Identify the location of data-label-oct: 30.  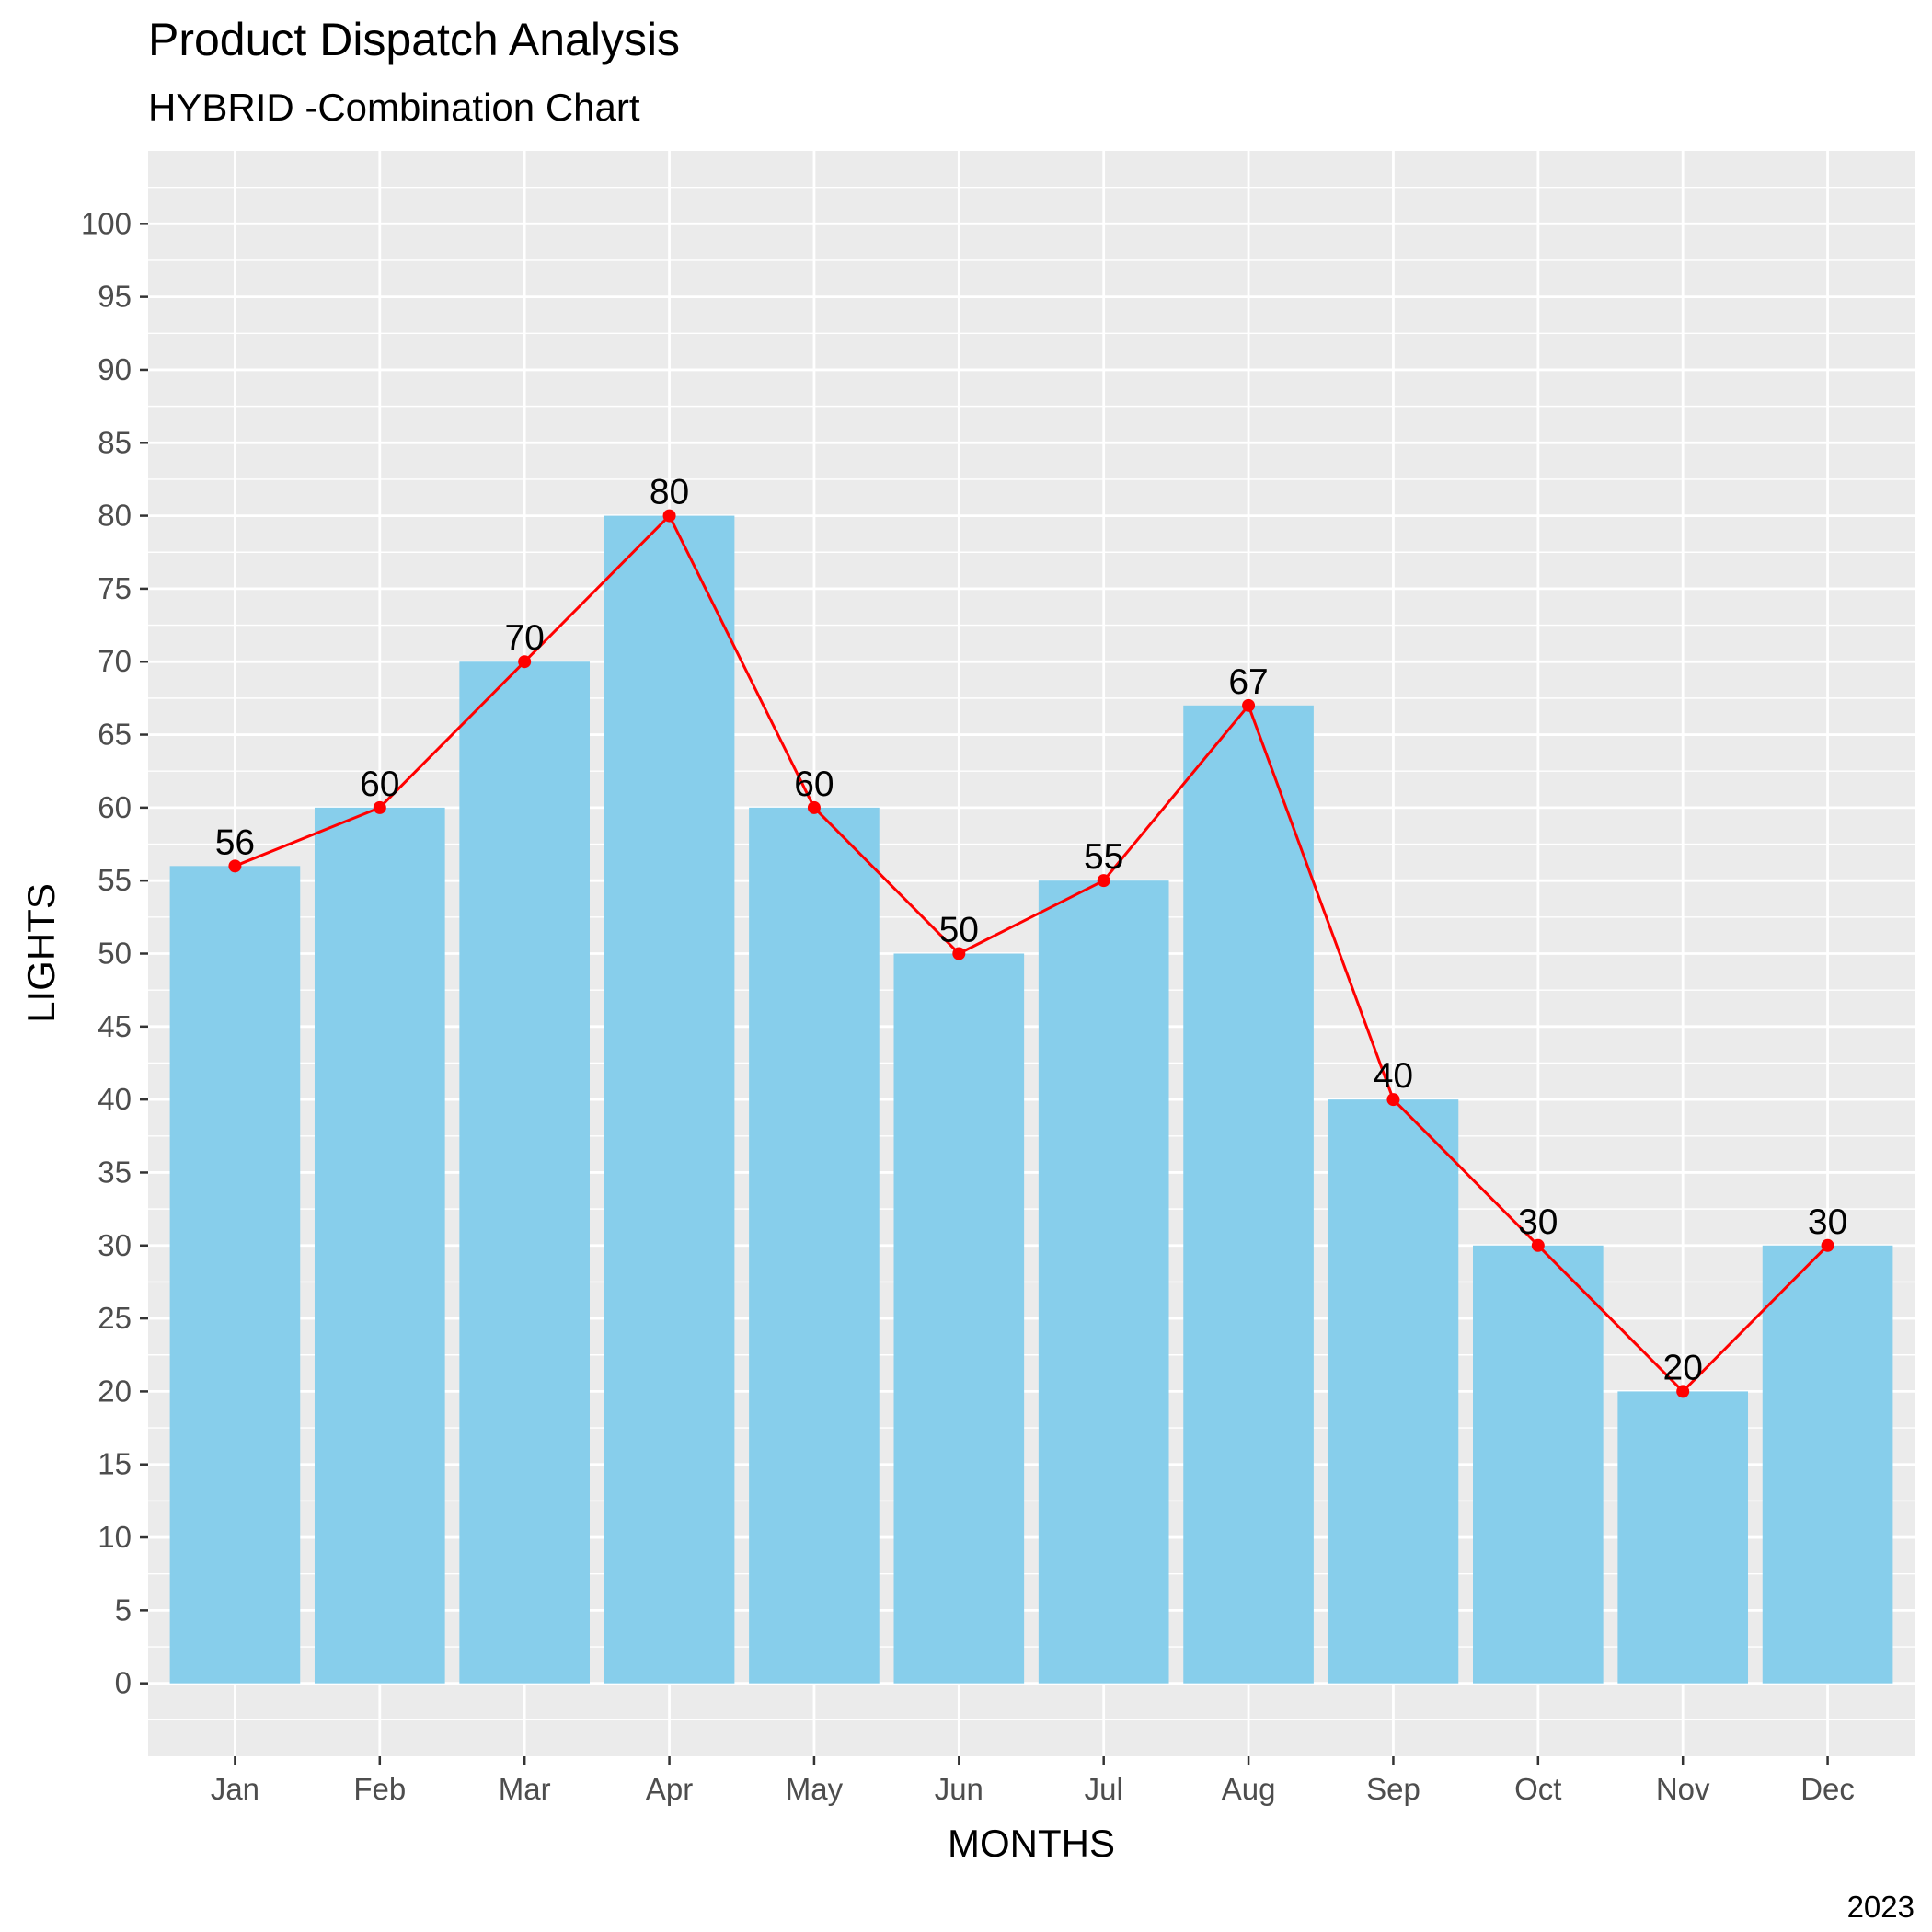
(1538, 1222).